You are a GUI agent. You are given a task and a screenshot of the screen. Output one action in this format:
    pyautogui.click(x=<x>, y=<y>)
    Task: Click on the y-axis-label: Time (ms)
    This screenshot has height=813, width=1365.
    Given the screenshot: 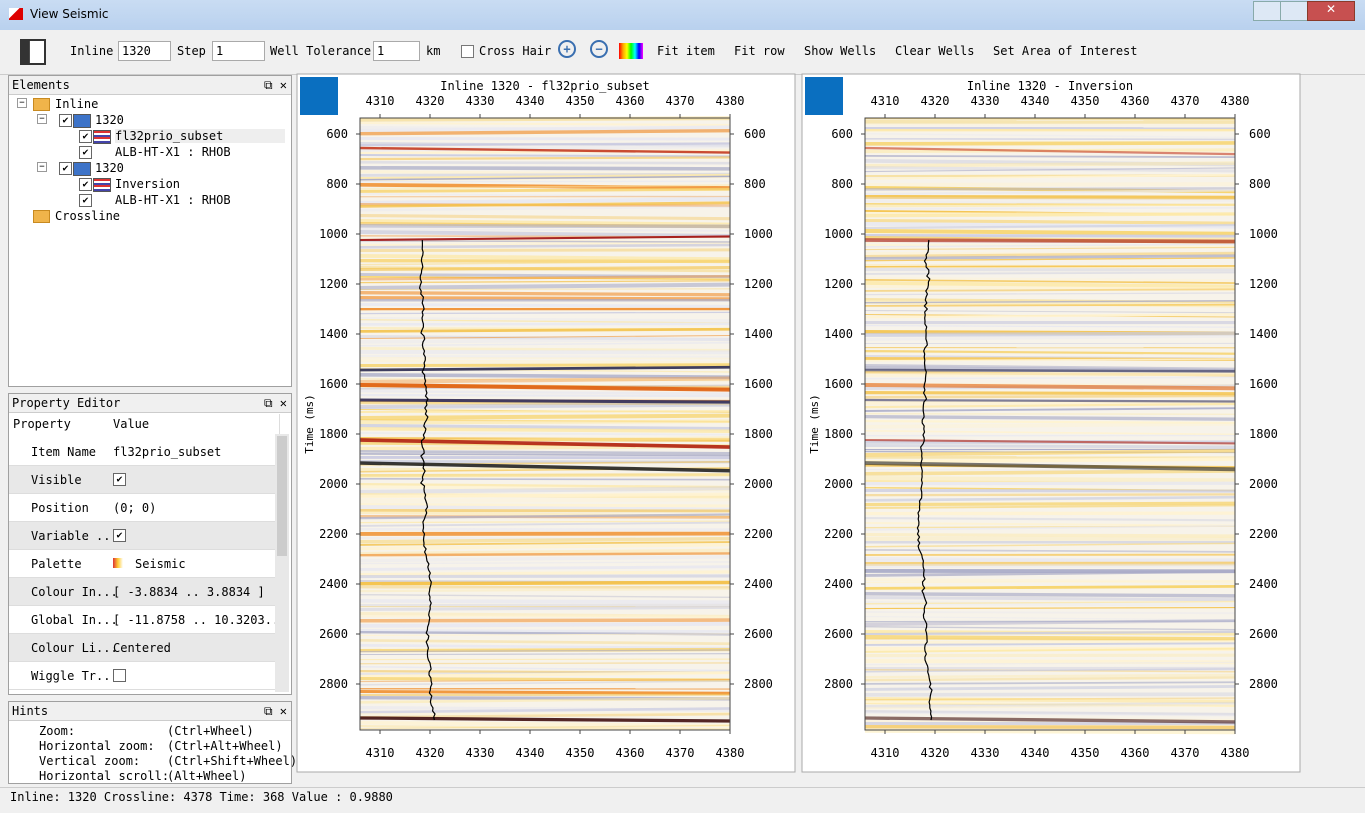 What is the action you would take?
    pyautogui.click(x=309, y=424)
    